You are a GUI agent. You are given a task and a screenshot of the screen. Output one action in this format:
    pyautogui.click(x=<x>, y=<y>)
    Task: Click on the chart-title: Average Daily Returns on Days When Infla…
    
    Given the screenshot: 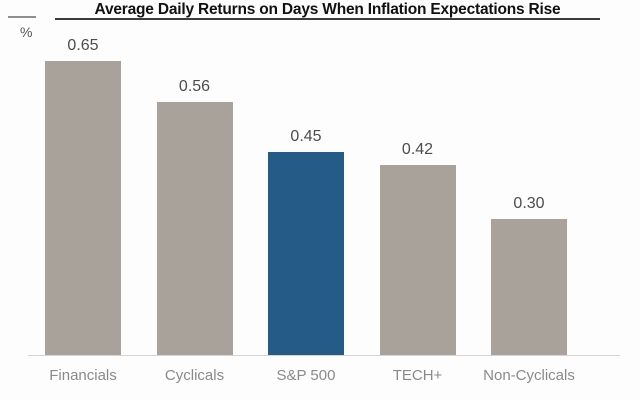 What is the action you would take?
    pyautogui.click(x=327, y=9)
    